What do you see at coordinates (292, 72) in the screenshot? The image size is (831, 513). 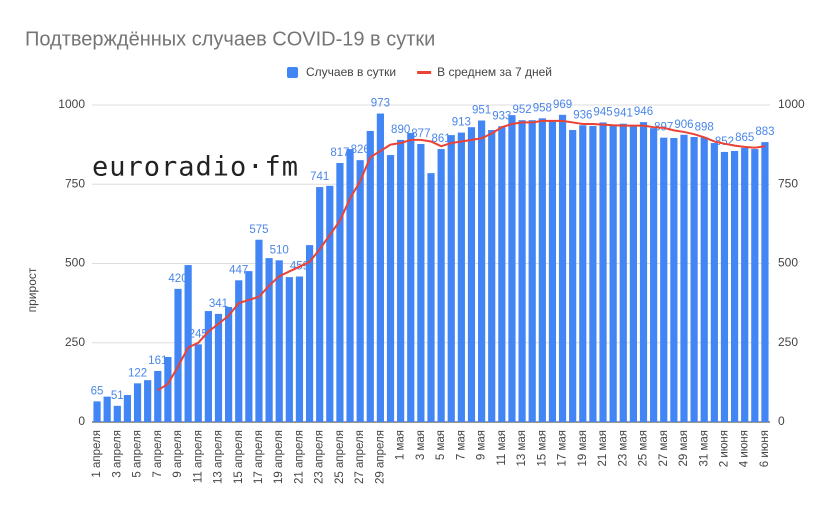 I see `legend-swatch` at bounding box center [292, 72].